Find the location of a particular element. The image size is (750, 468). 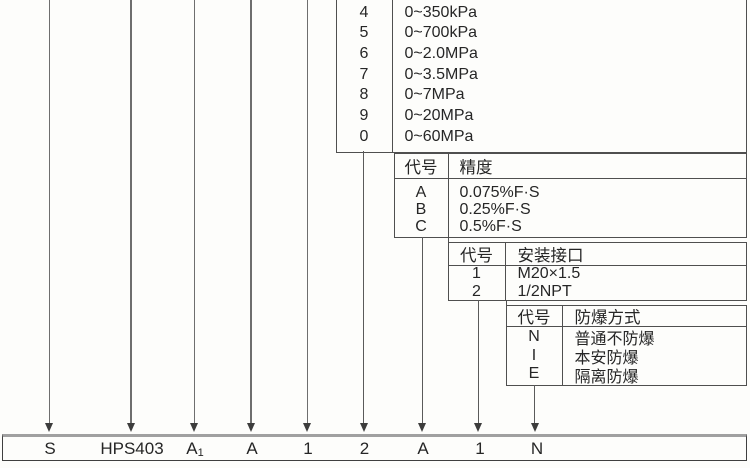

table-header-row: 代号 防爆方式 is located at coordinates (626, 316).